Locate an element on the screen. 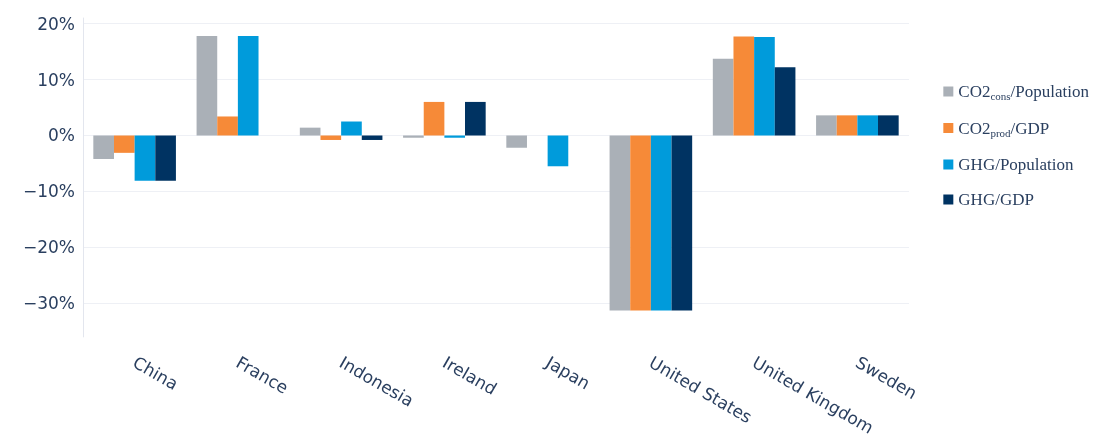  legend-label: GHG/Population is located at coordinates (1016, 164).